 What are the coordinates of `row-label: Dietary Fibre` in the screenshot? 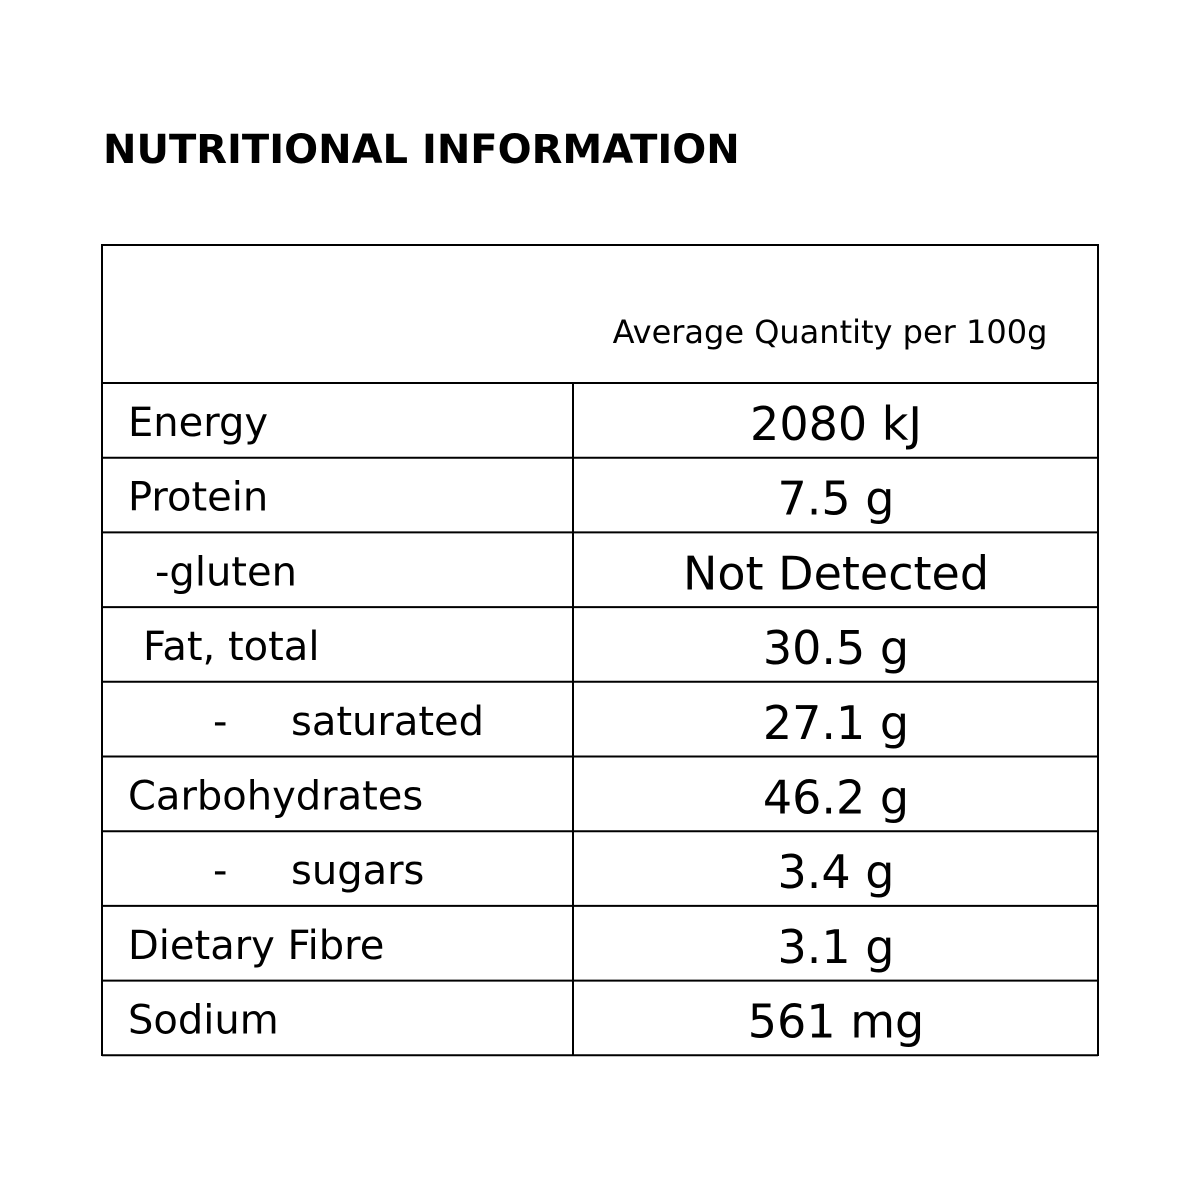 It's located at (256, 946).